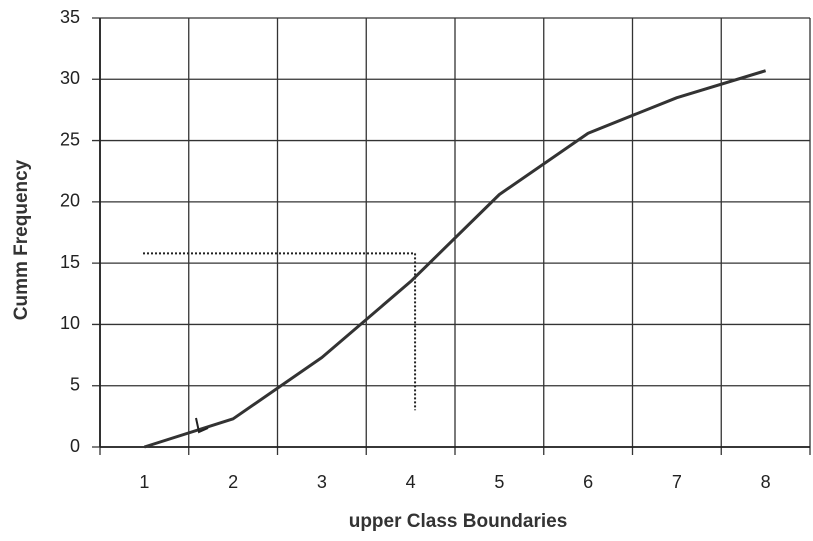 This screenshot has width=813, height=541. Describe the element at coordinates (322, 482) in the screenshot. I see `x-tick-label: 3` at that location.